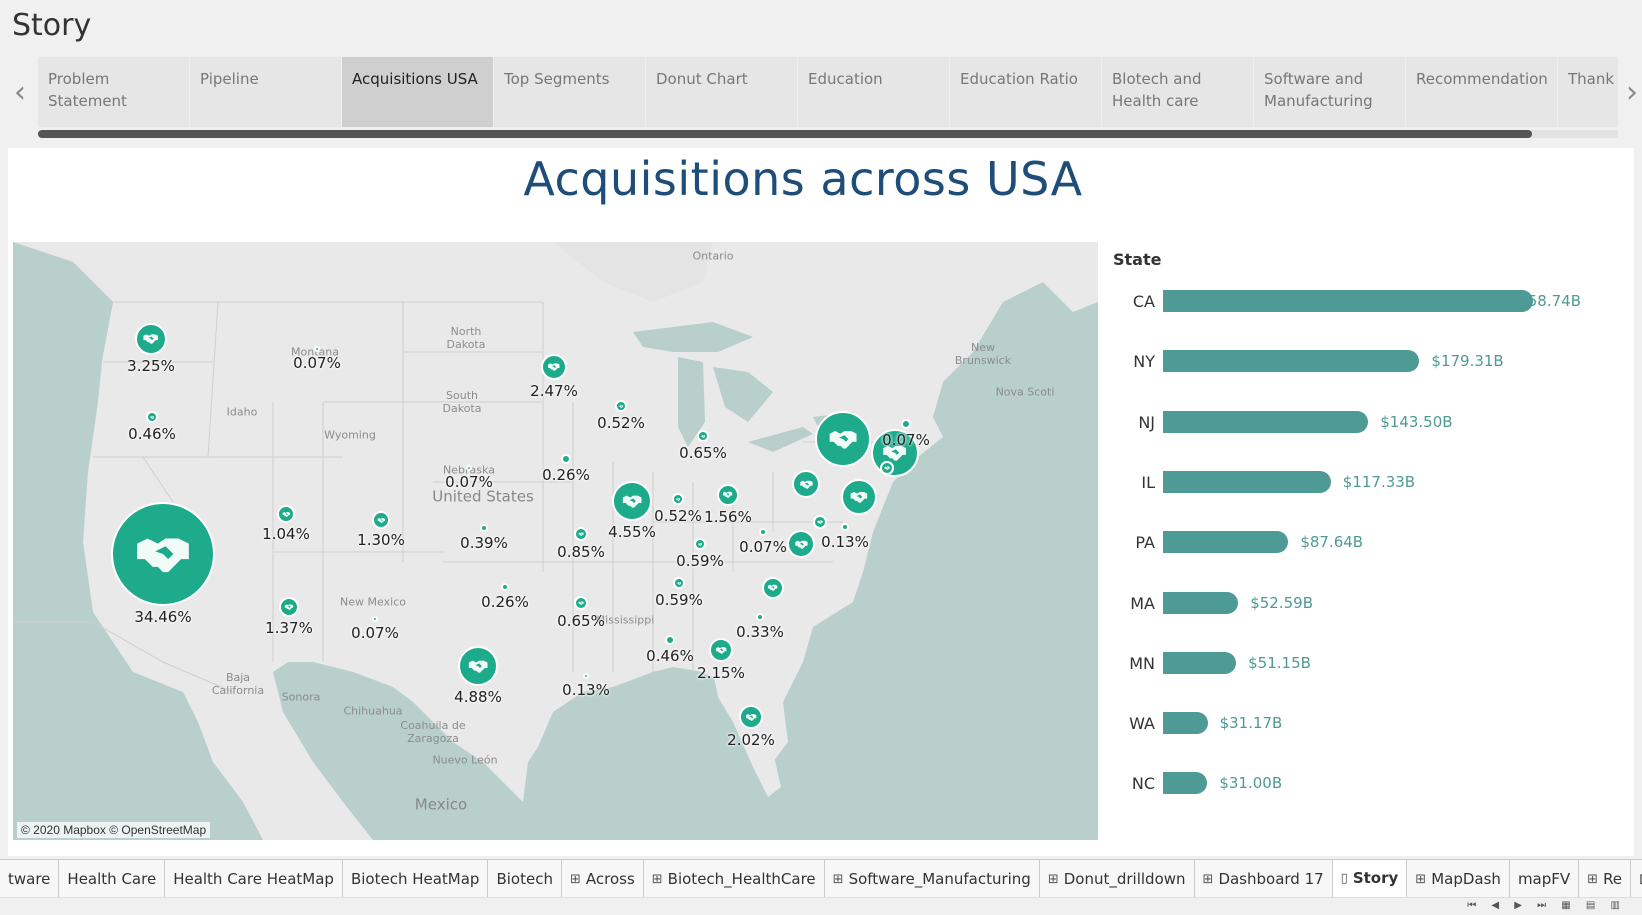  Describe the element at coordinates (375, 619) in the screenshot. I see `acquisition-marker-nm` at that location.